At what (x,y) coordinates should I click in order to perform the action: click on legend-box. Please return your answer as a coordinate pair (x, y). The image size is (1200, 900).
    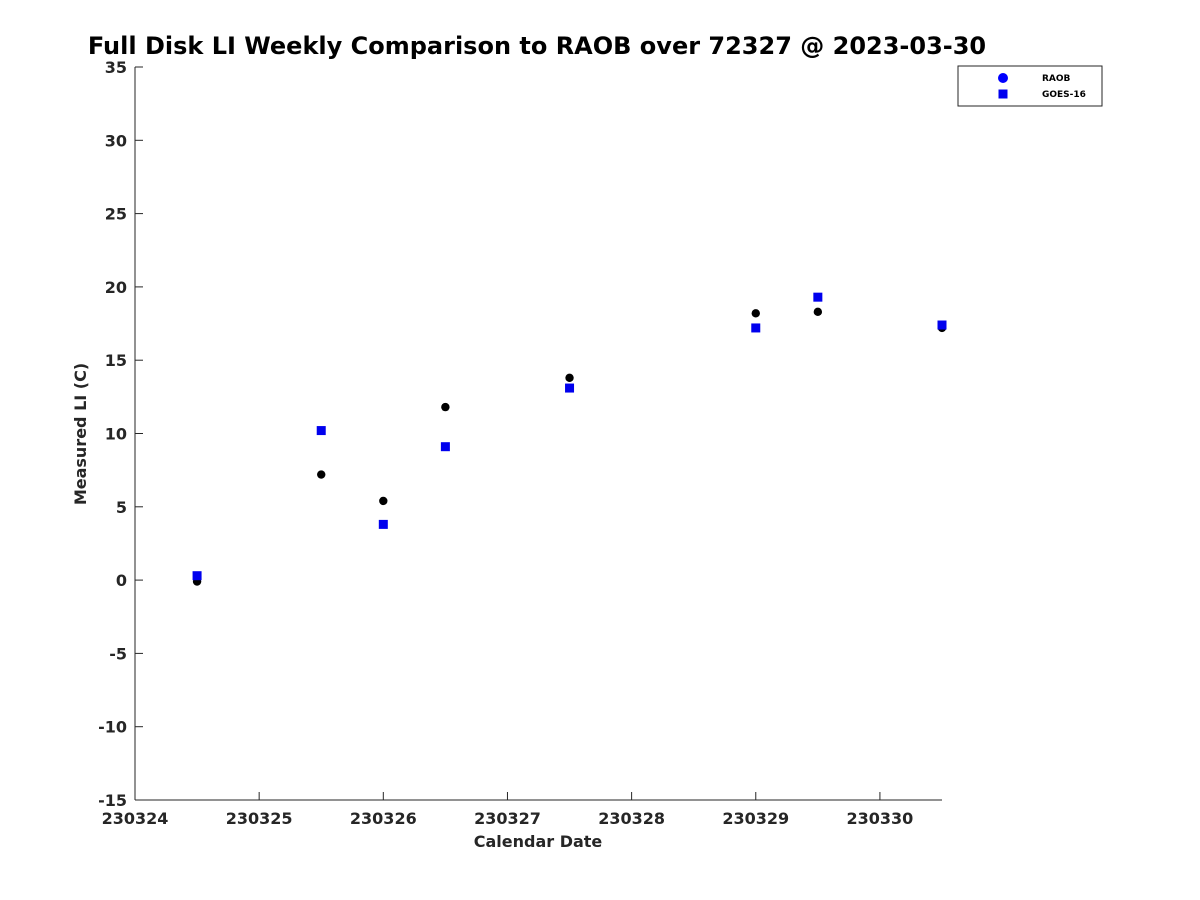
    Looking at the image, I should click on (1030, 86).